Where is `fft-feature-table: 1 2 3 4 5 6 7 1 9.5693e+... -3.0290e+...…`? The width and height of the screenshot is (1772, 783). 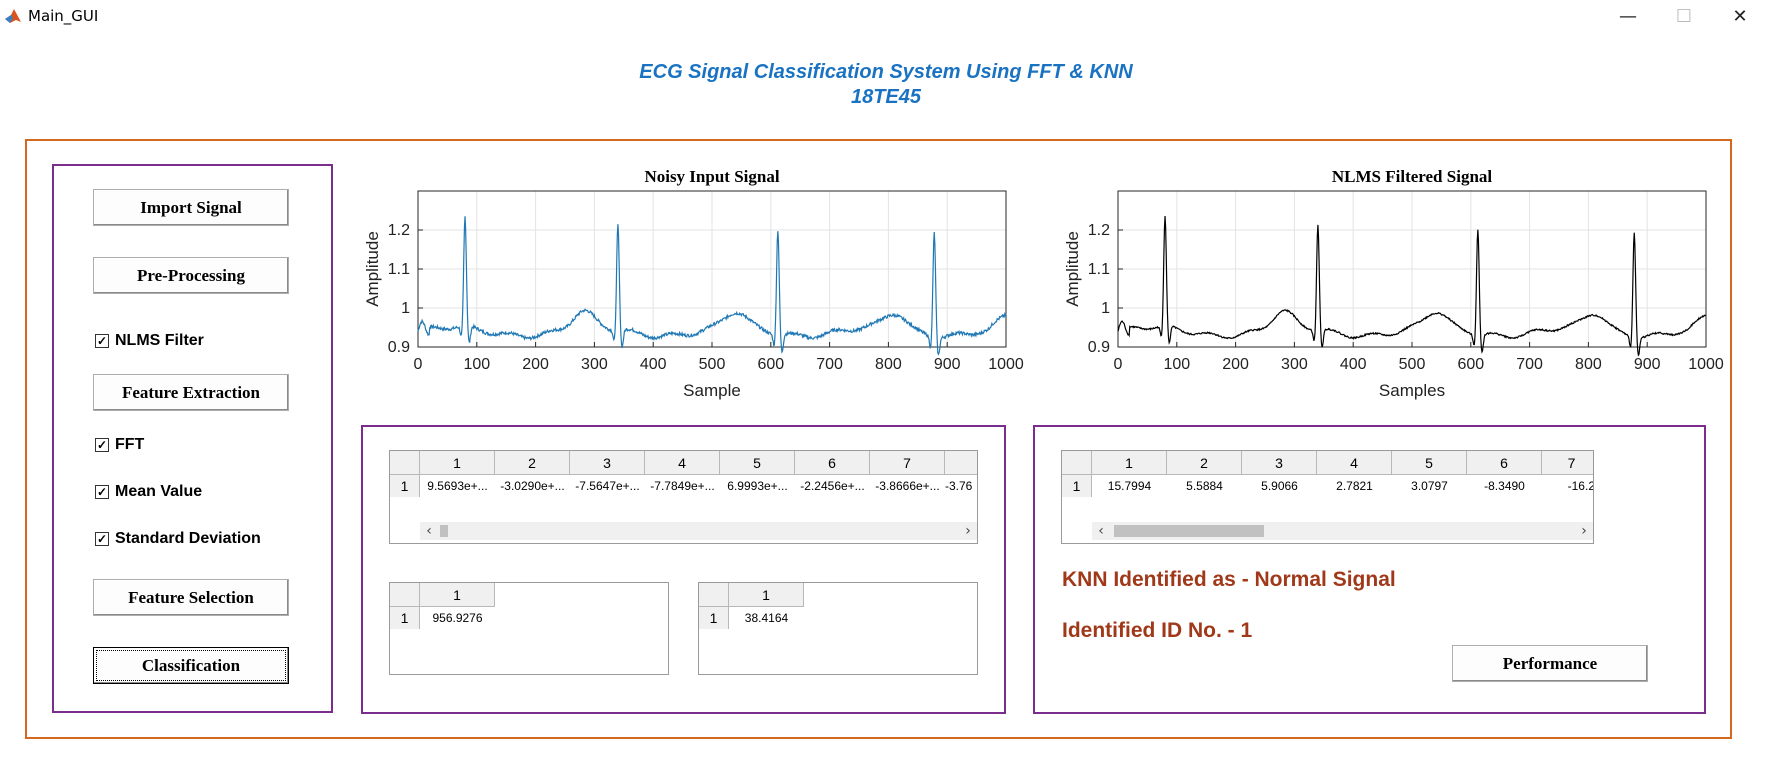
fft-feature-table: 1 2 3 4 5 6 7 1 9.5693e+... -3.0290e+...… is located at coordinates (683, 497).